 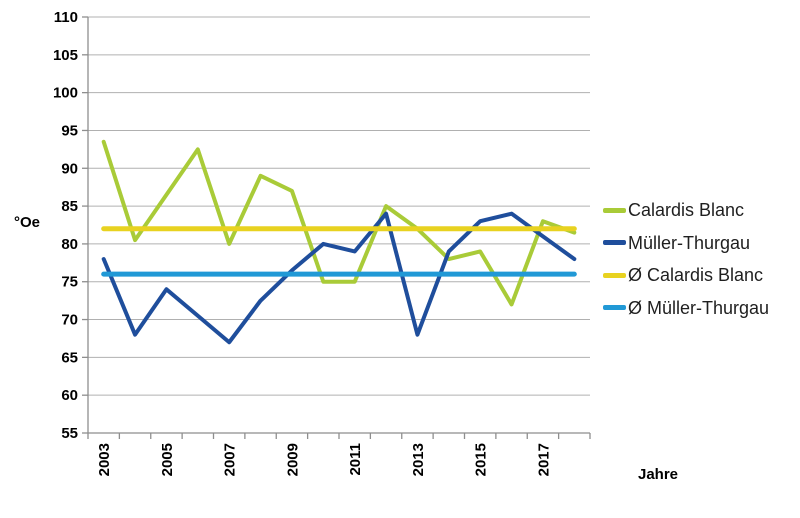 I want to click on legend-item: Calardis Blanc, so click(x=686, y=210).